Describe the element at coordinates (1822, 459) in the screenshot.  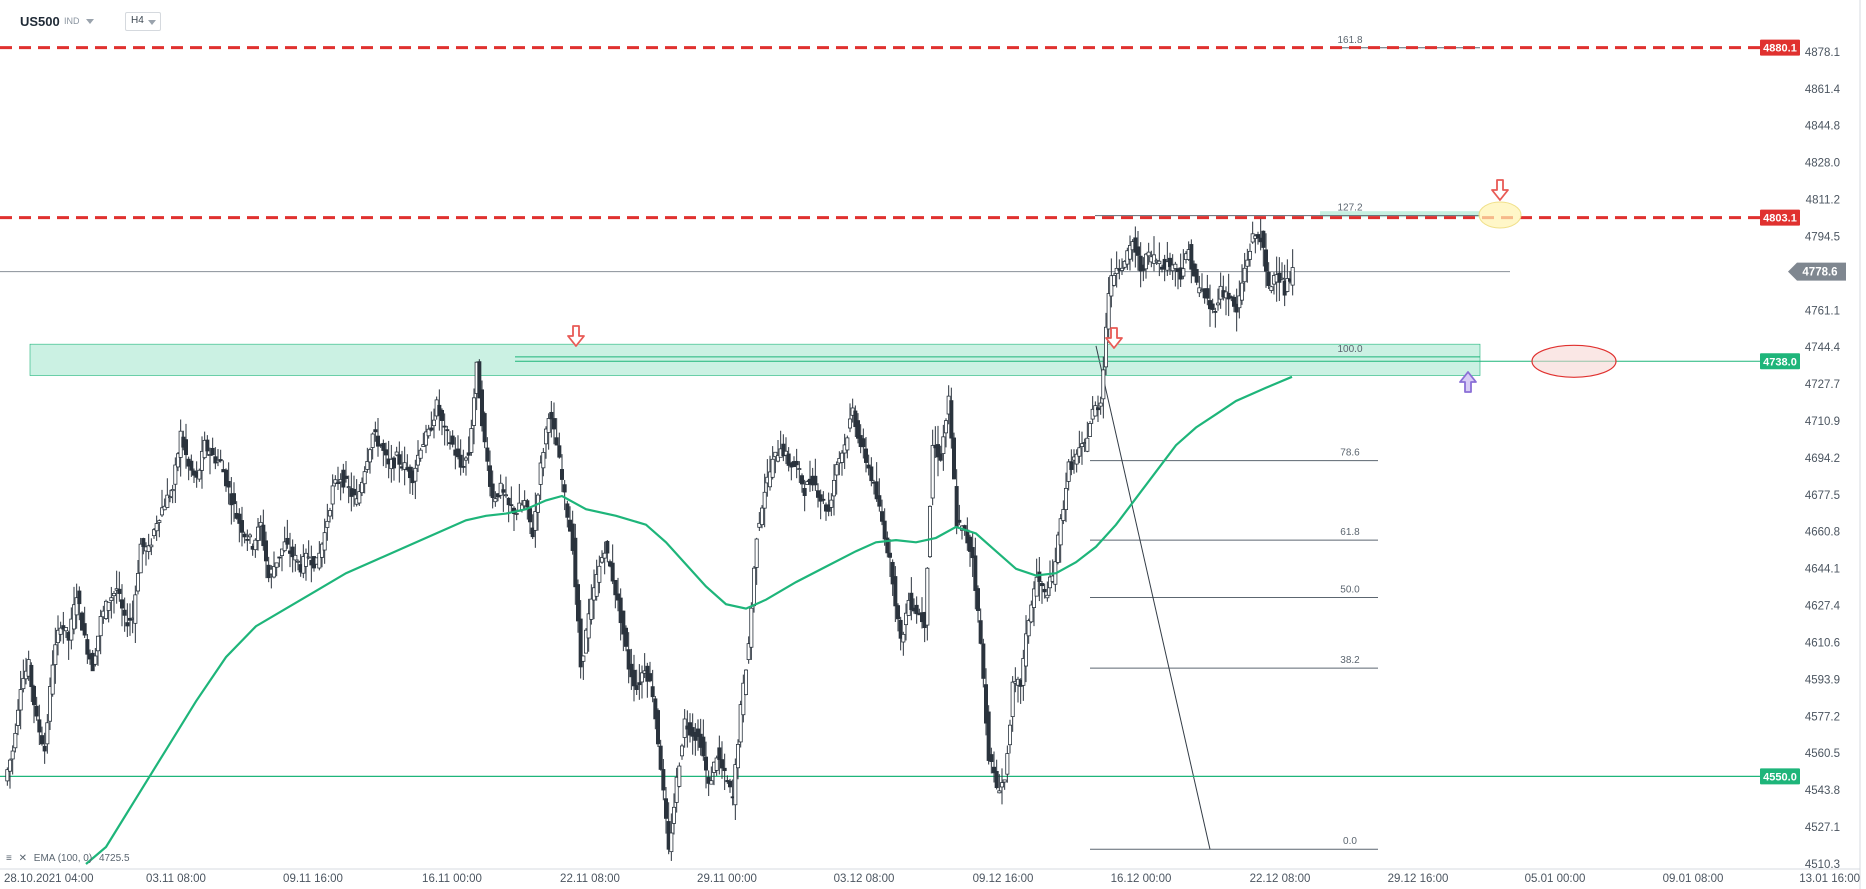
I see `y-tick-label: 4694.2` at that location.